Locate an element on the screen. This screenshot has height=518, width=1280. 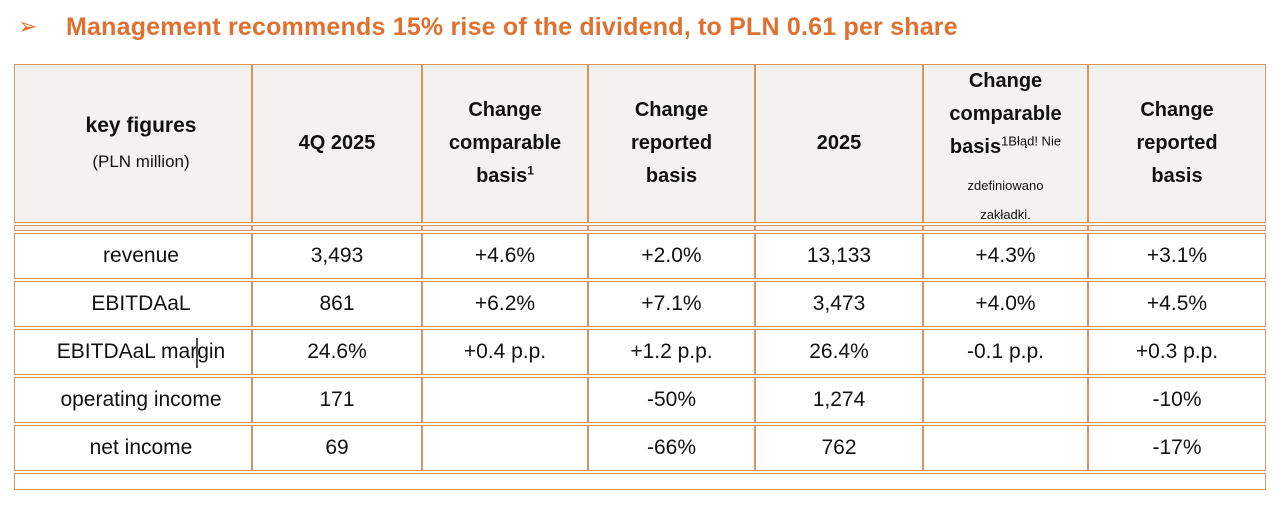
header-key-figures: key figures (PLN million) is located at coordinates (133, 143).